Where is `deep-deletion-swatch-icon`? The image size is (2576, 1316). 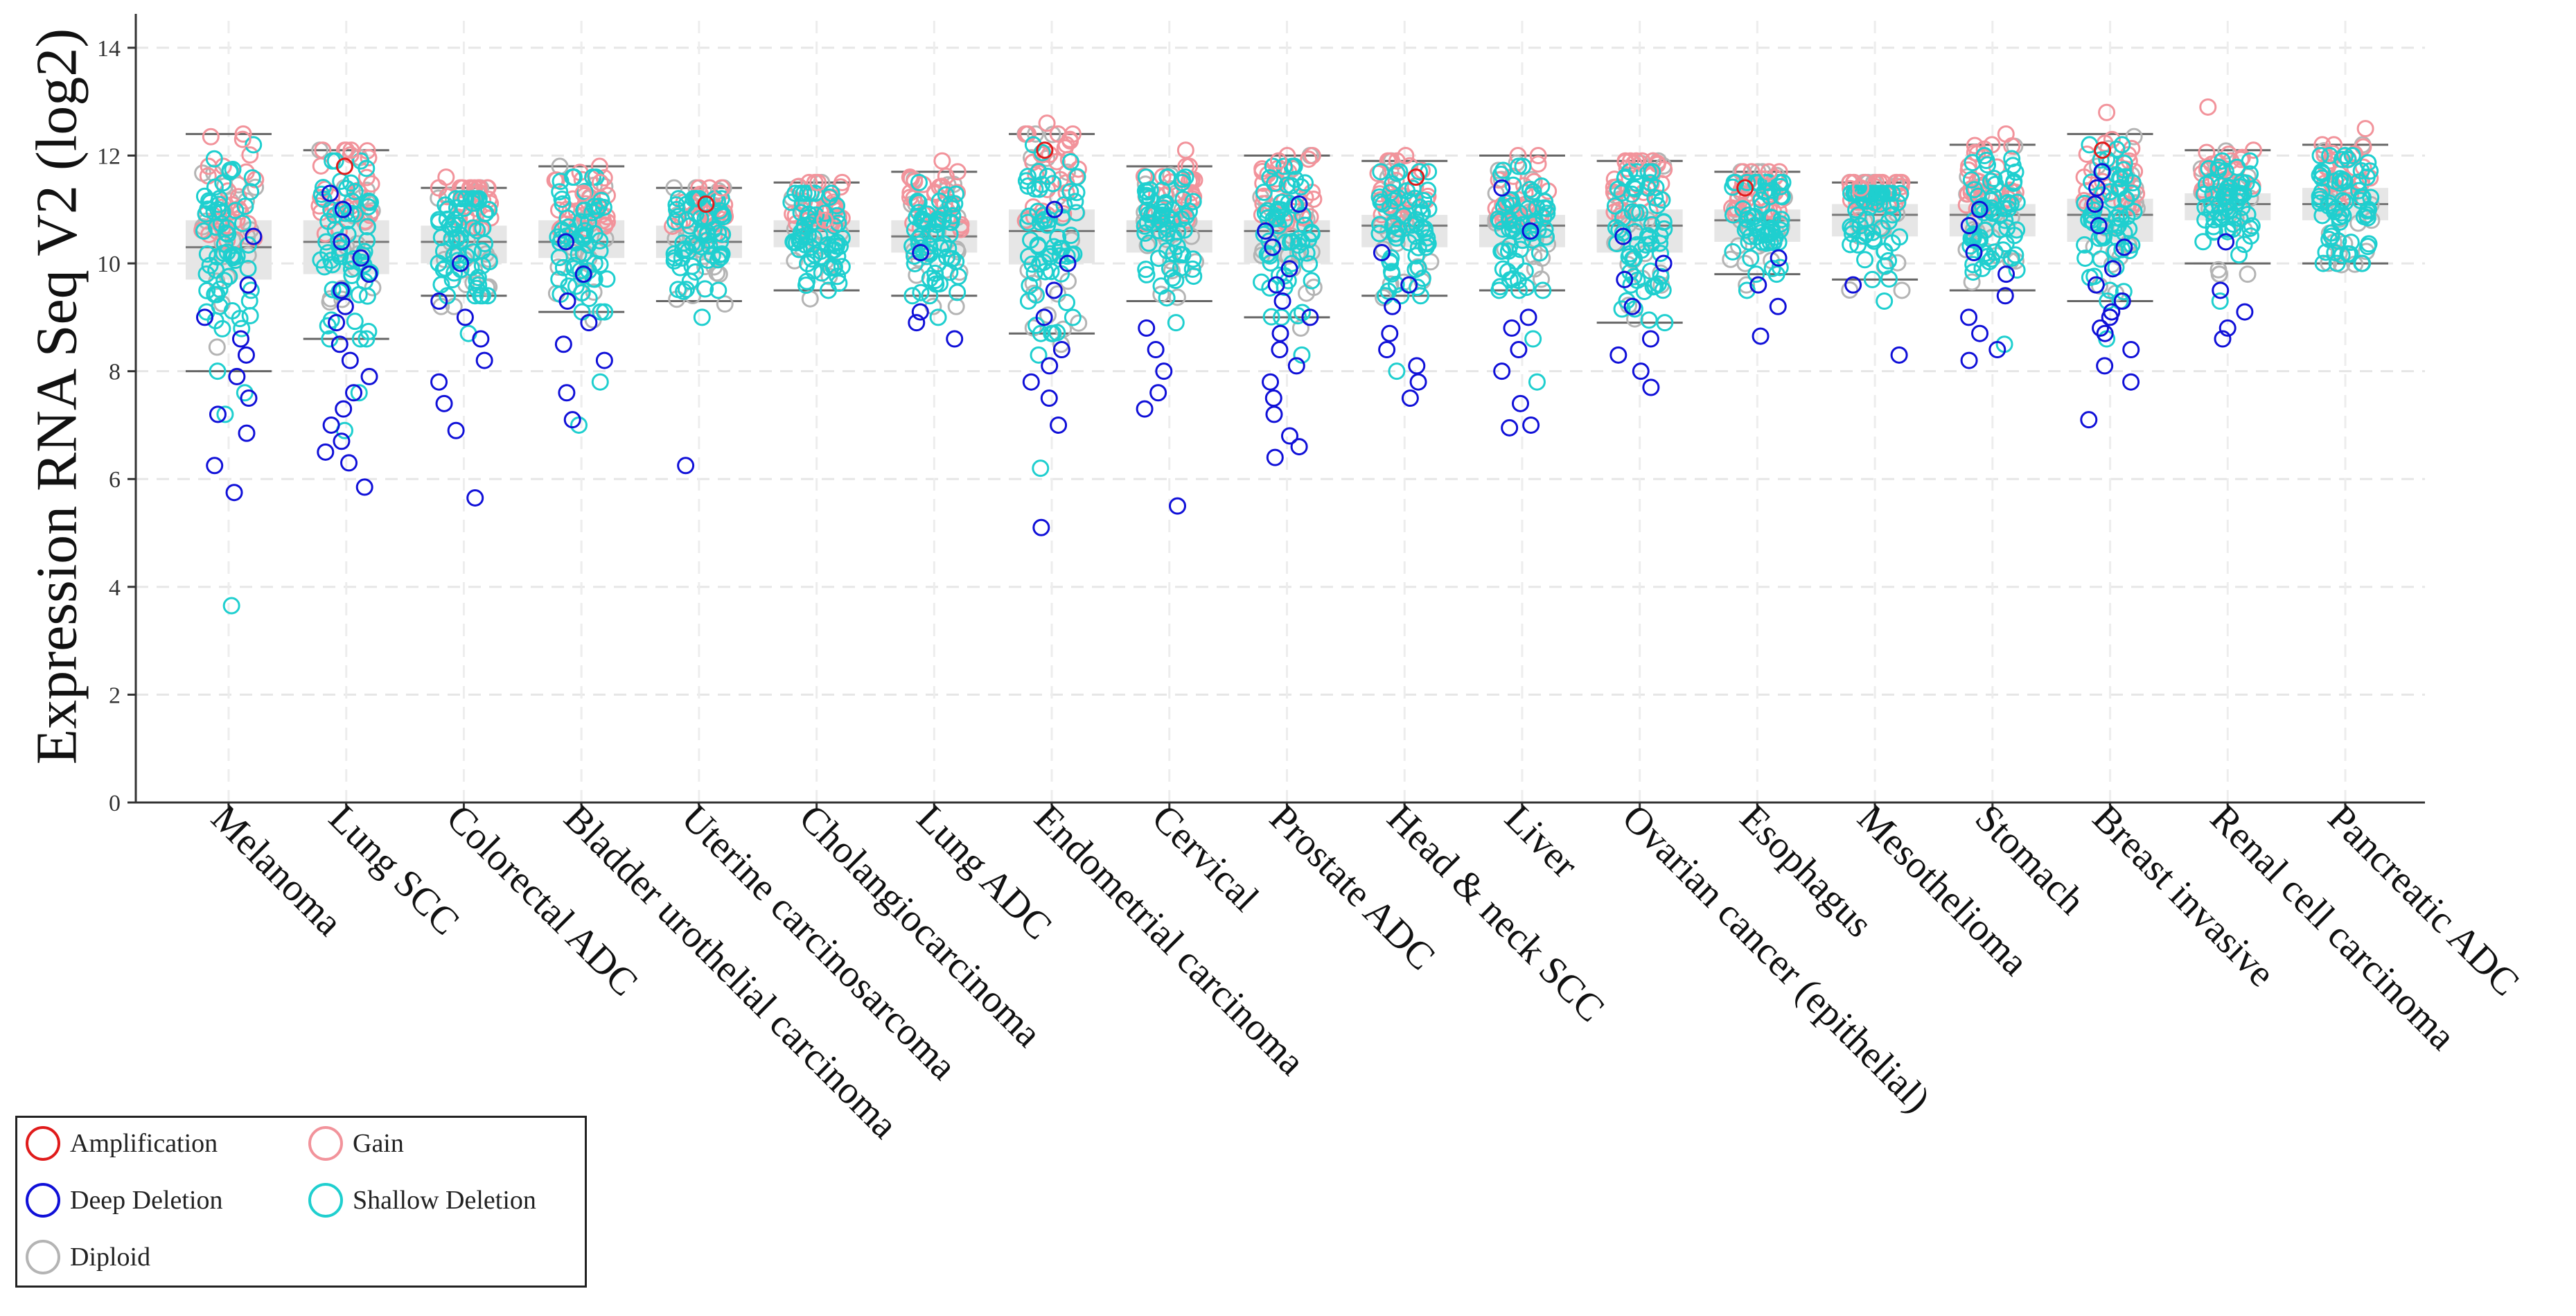 deep-deletion-swatch-icon is located at coordinates (43, 1200).